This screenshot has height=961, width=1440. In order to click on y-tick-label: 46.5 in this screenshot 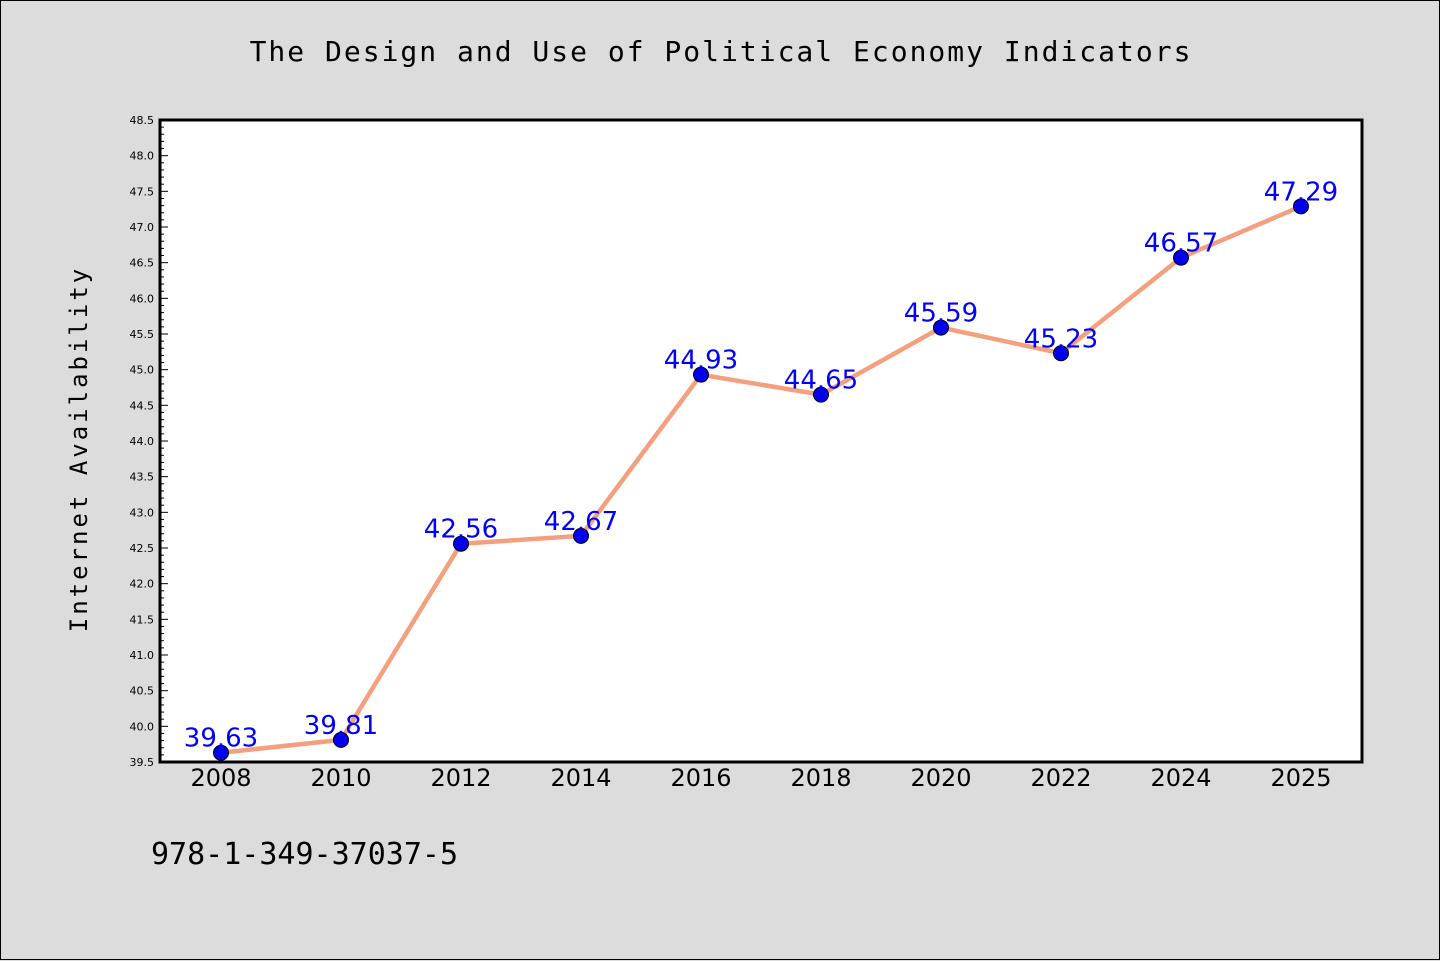, I will do `click(142, 263)`.